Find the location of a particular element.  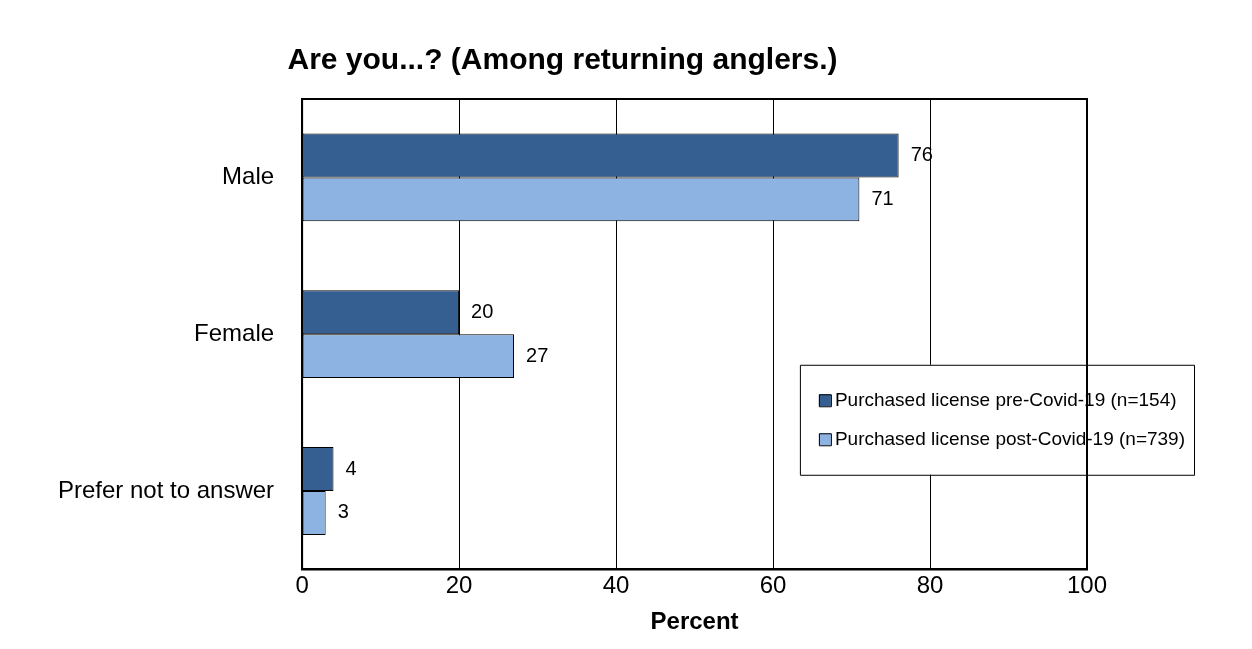

chart-title: Are you...? (Among returning anglers.) is located at coordinates (562, 59).